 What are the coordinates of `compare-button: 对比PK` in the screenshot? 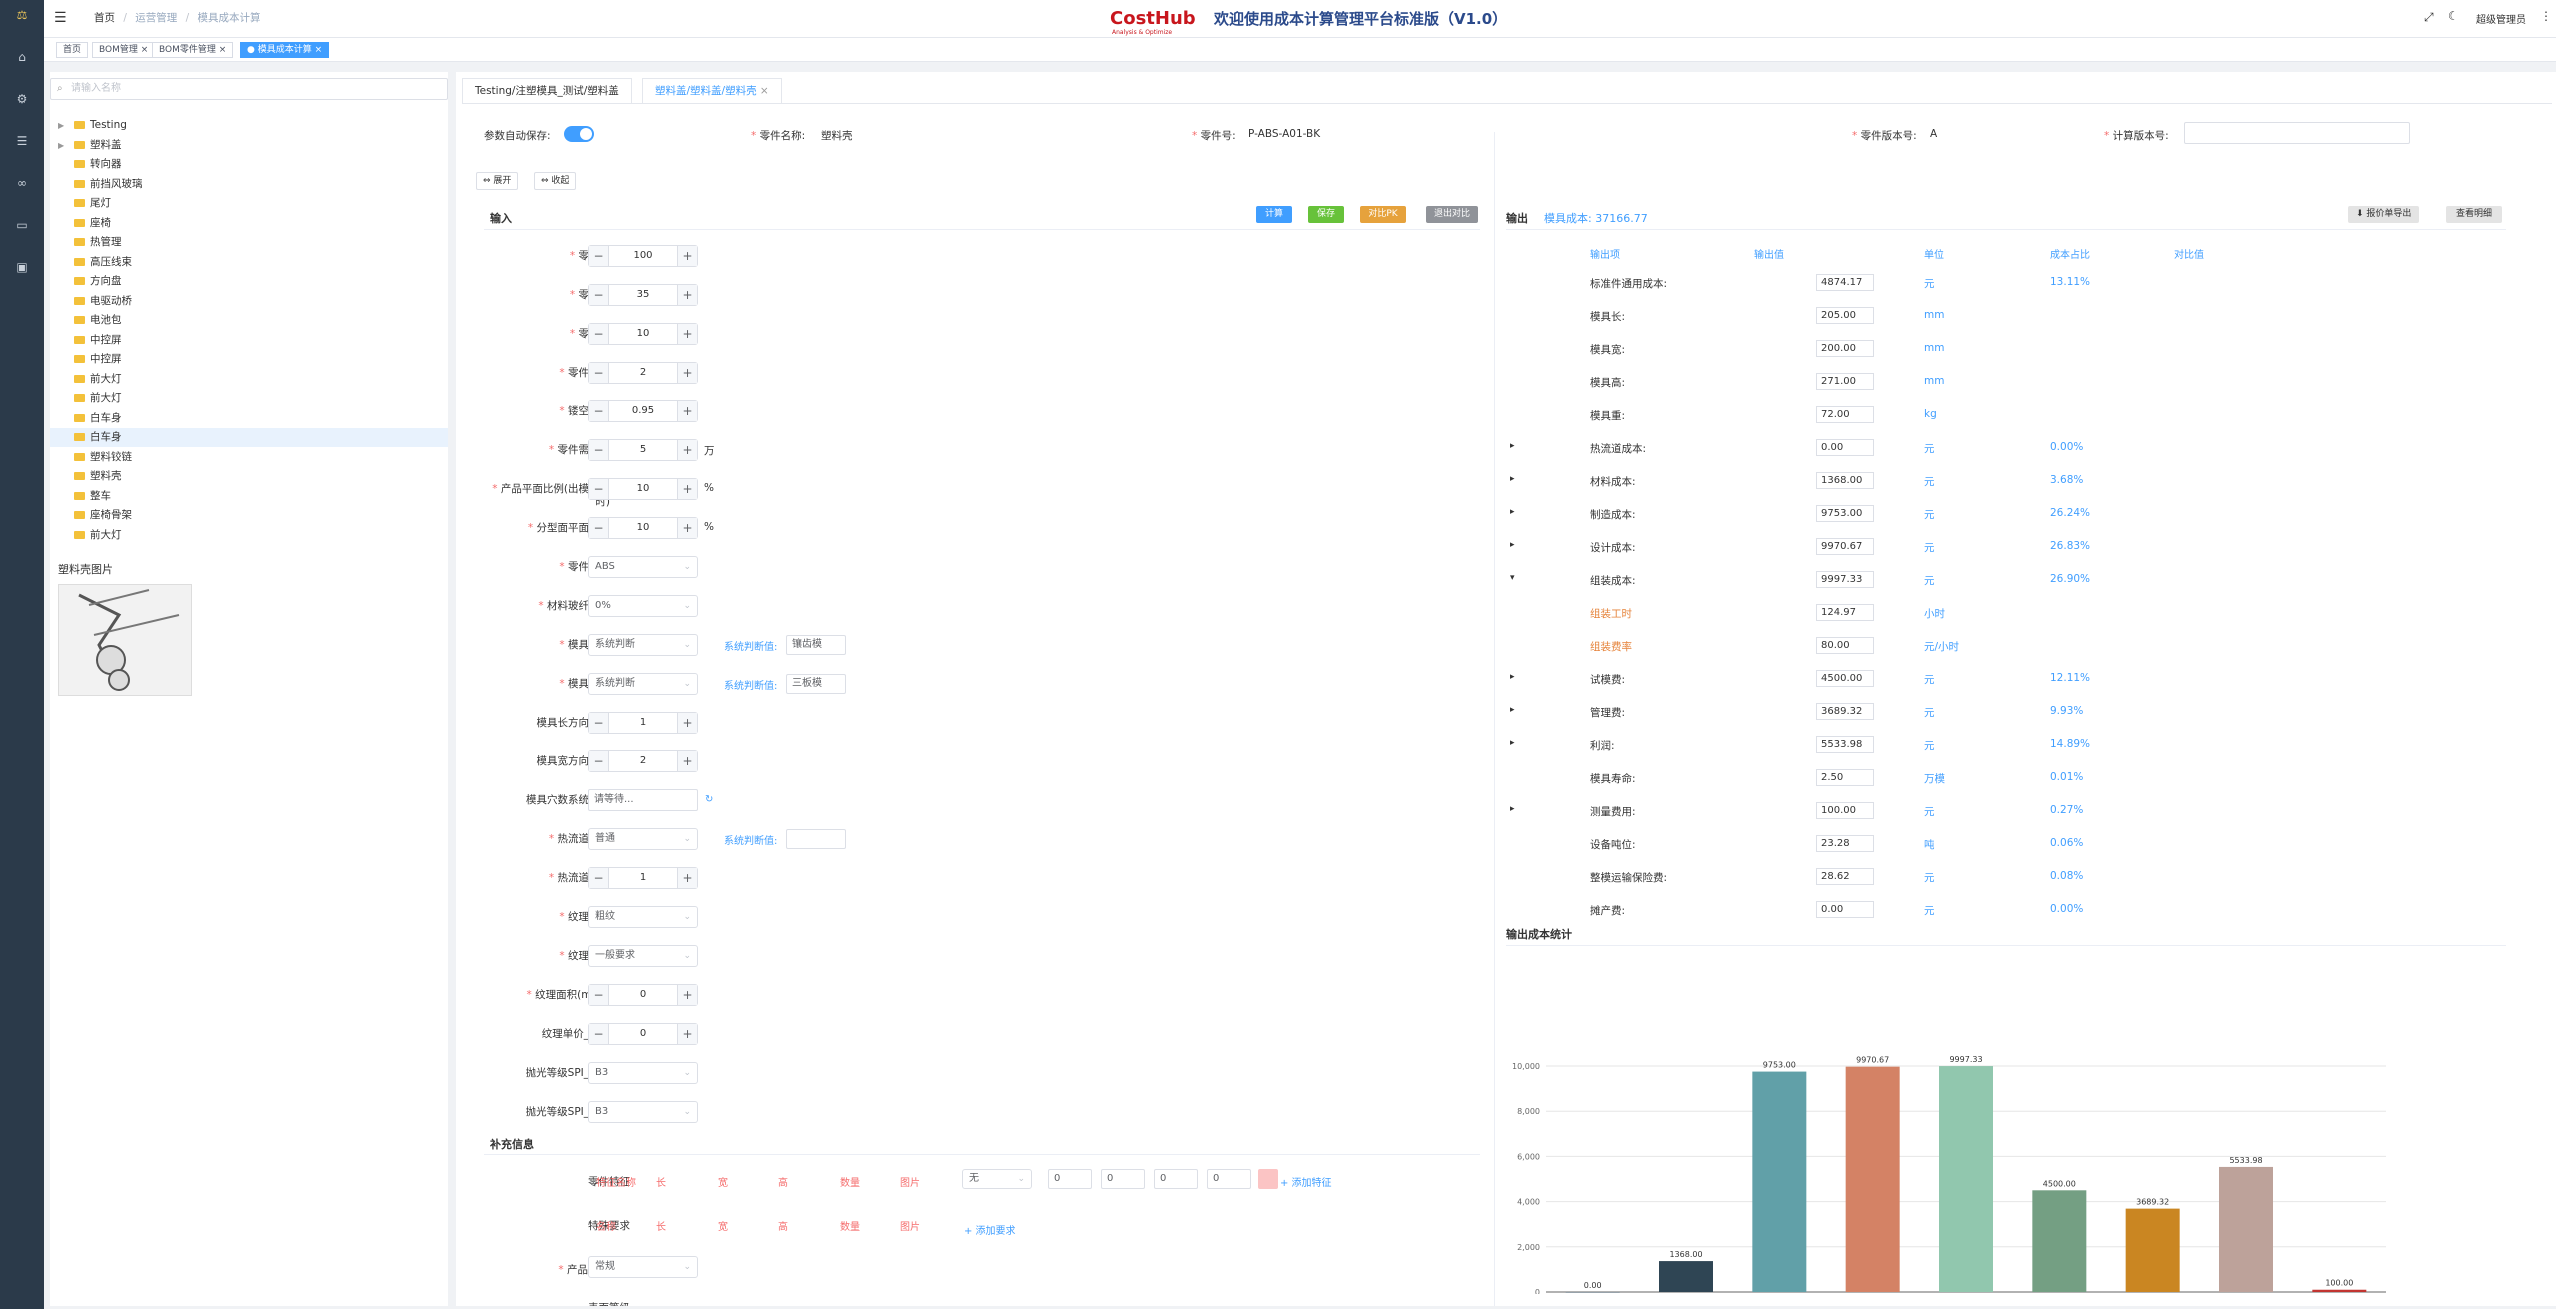 It's located at (1383, 214).